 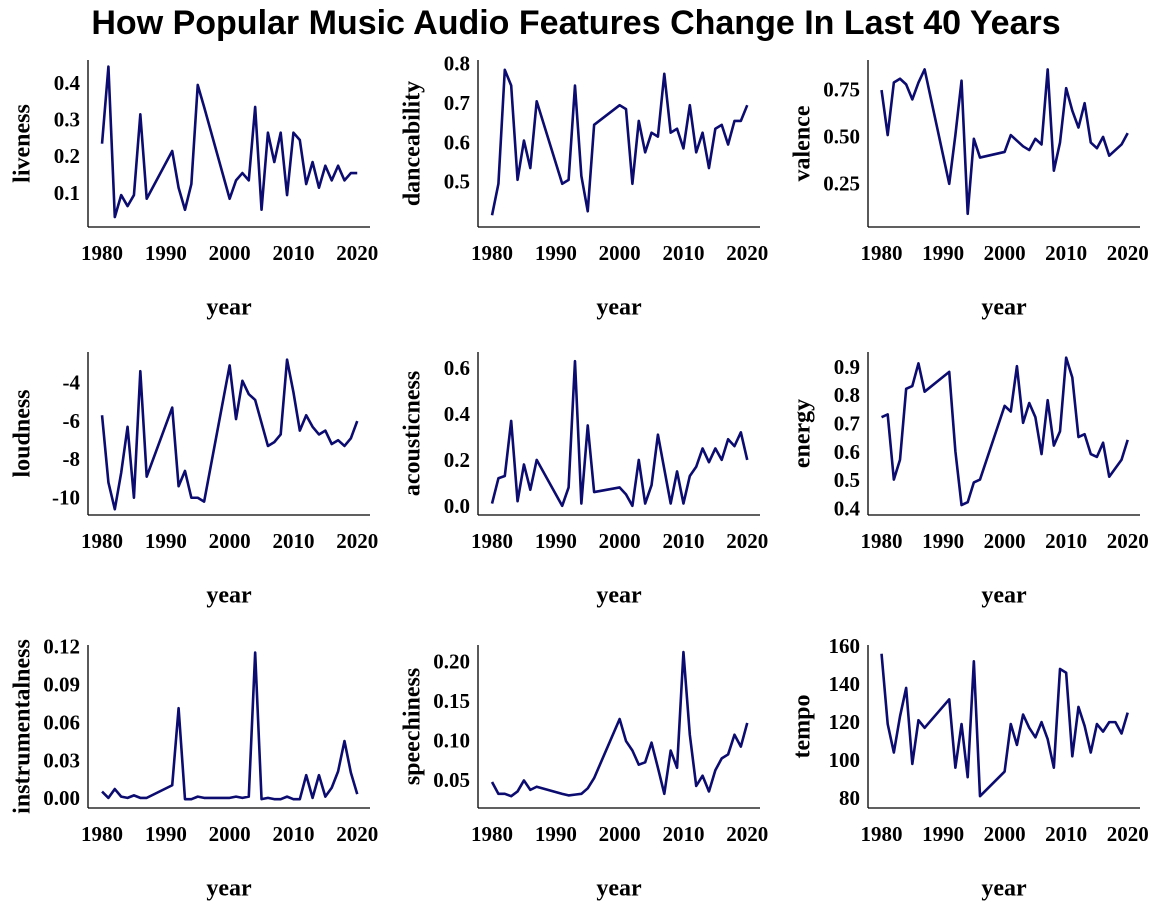 What do you see at coordinates (803, 727) in the screenshot?
I see `y-axis-label: tempo` at bounding box center [803, 727].